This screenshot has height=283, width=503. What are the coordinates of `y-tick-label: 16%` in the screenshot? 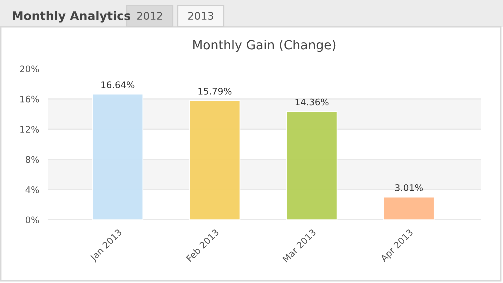 It's located at (30, 99).